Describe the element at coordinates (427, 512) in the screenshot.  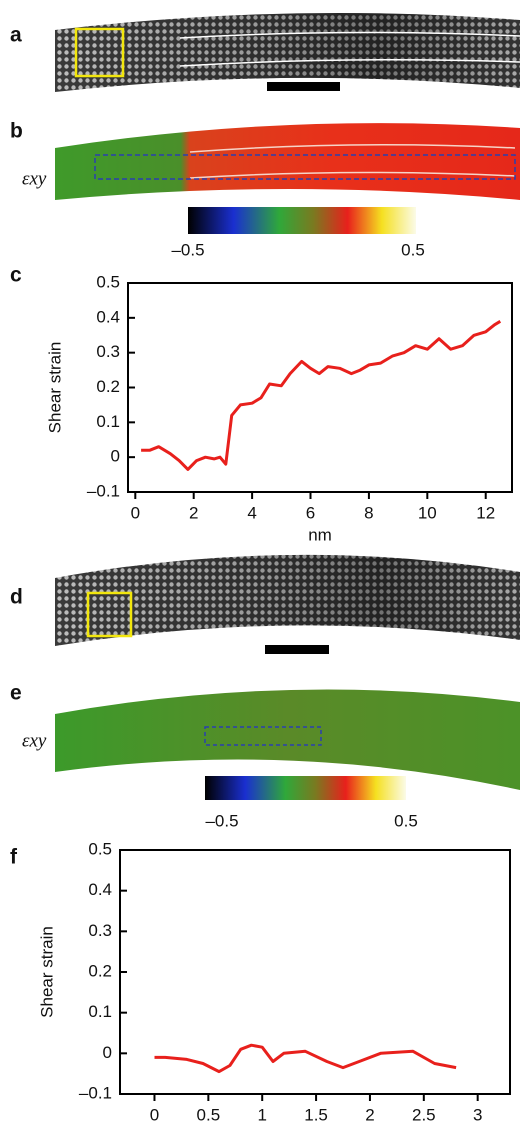
I see `x-tick-label: 10` at that location.